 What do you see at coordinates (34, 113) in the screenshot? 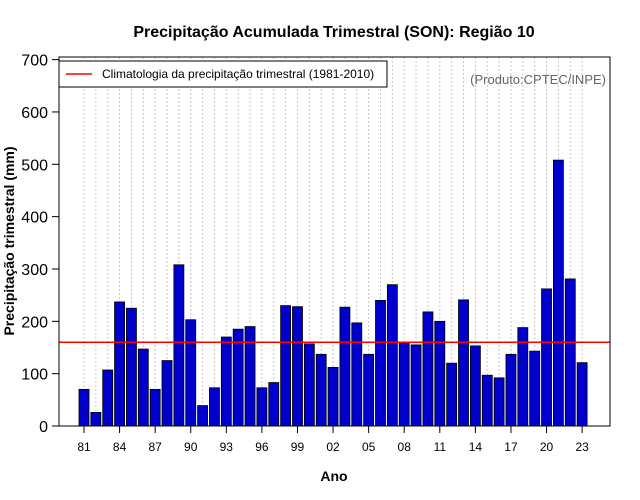
I see `y-tick-label: 600` at bounding box center [34, 113].